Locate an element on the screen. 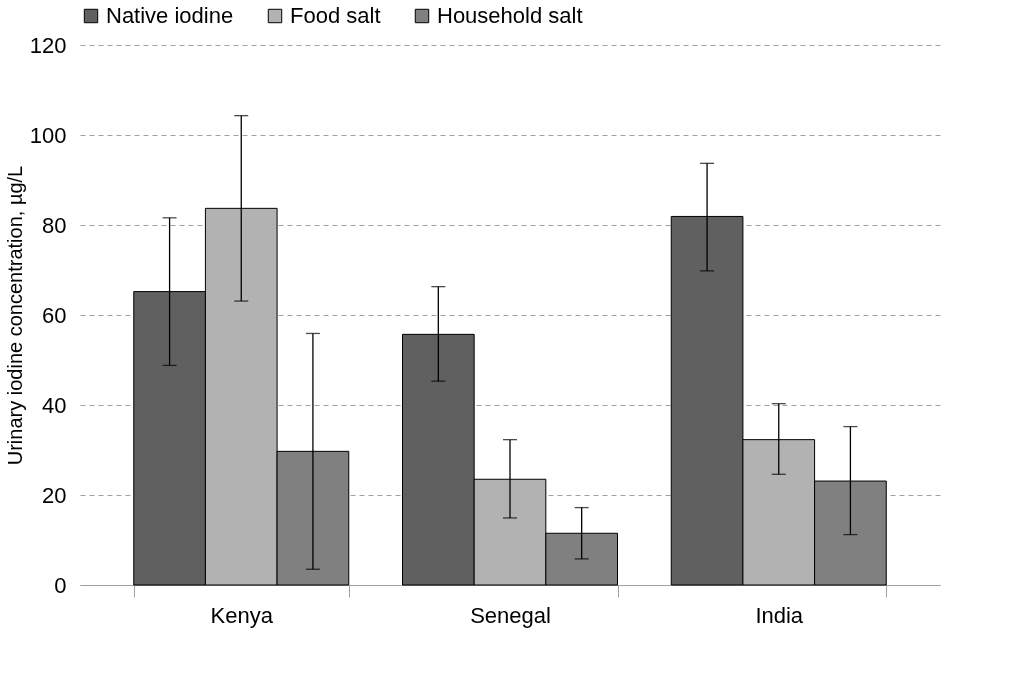  y-tick-label: 40 is located at coordinates (54, 405).